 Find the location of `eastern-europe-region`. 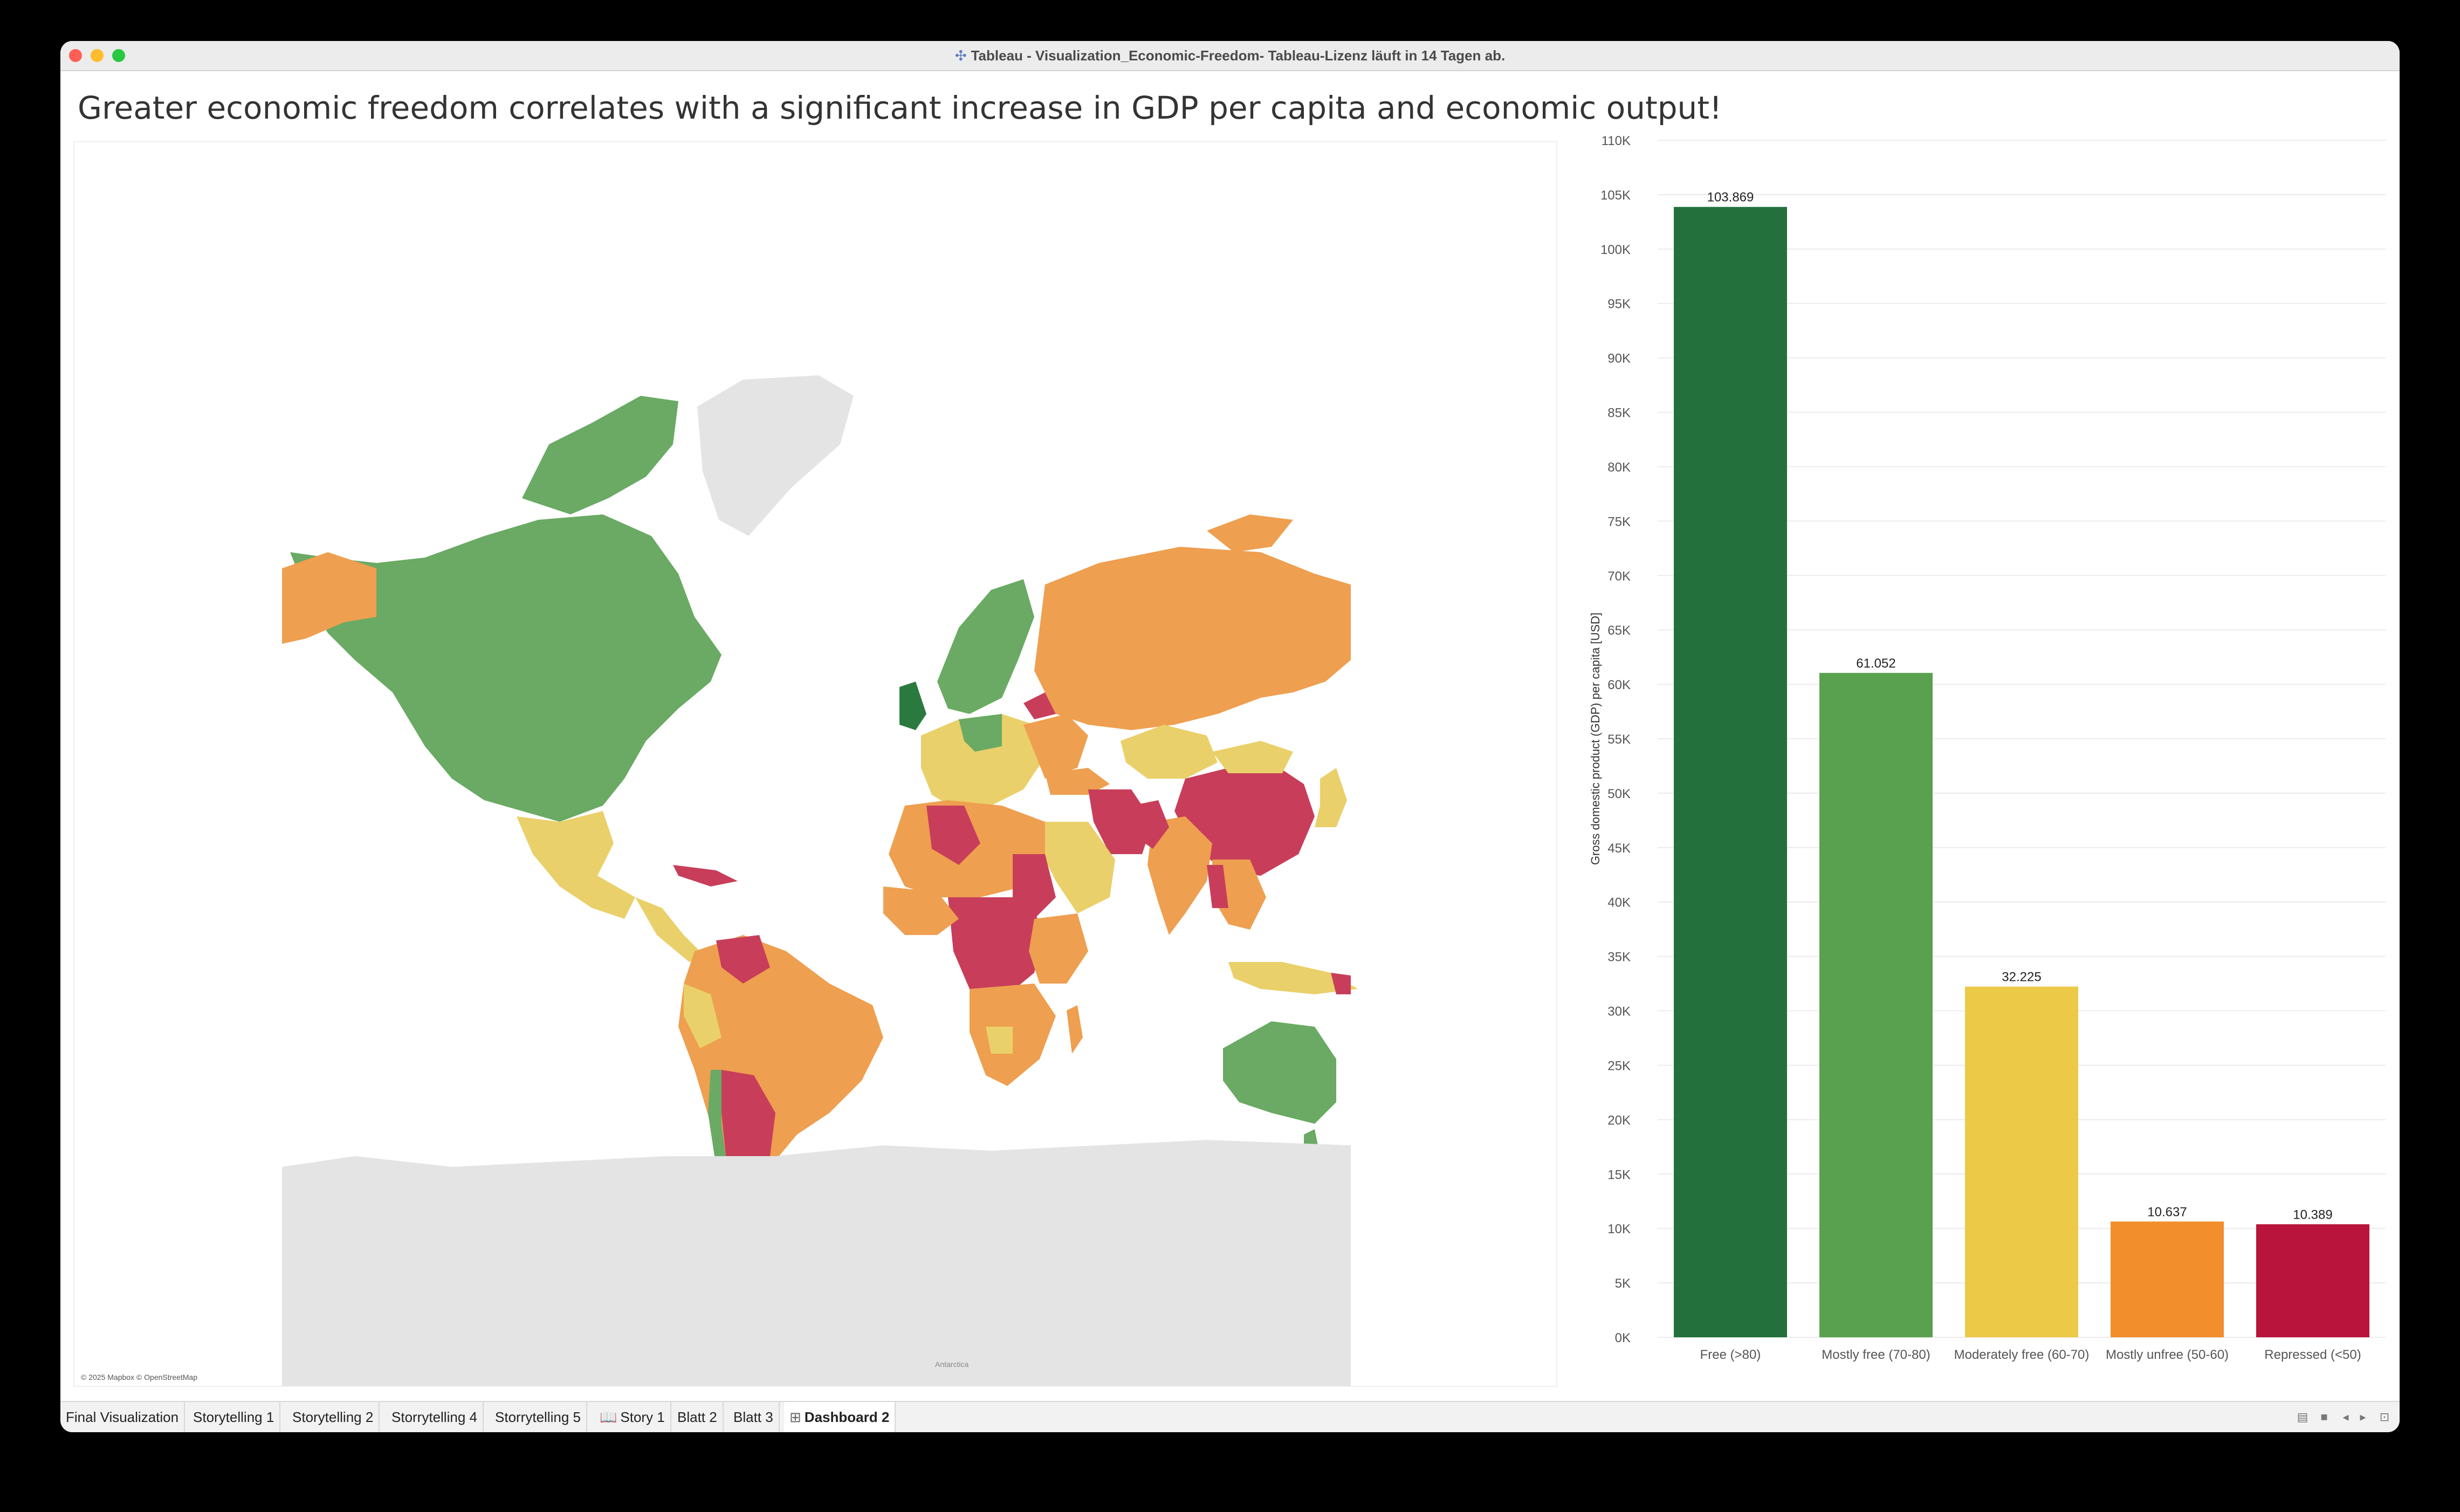

eastern-europe-region is located at coordinates (1055, 746).